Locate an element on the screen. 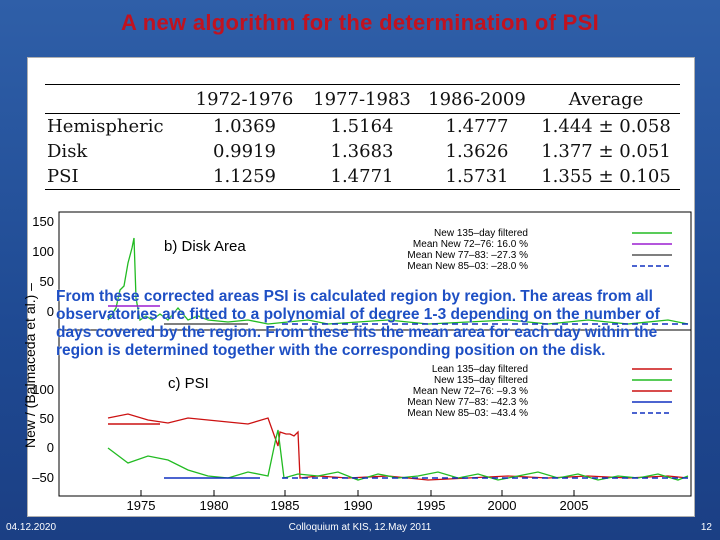  table-cell: 1.5731 is located at coordinates (477, 176).